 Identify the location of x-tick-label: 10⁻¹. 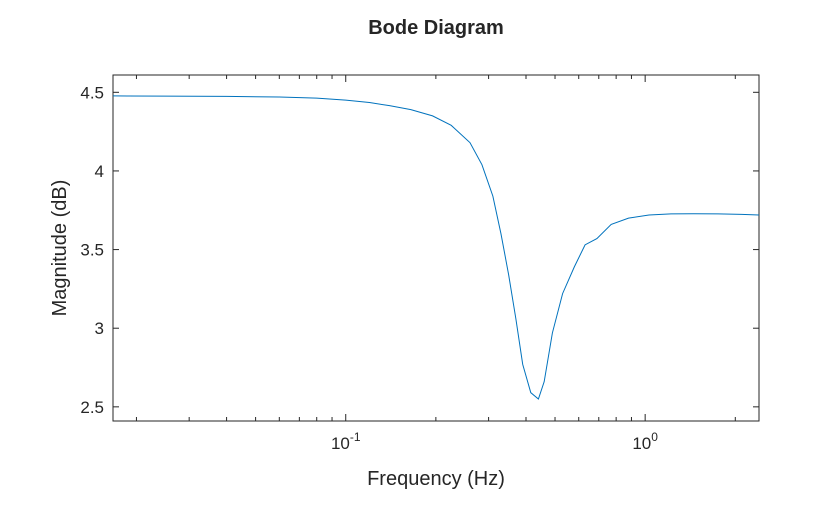
(346, 441).